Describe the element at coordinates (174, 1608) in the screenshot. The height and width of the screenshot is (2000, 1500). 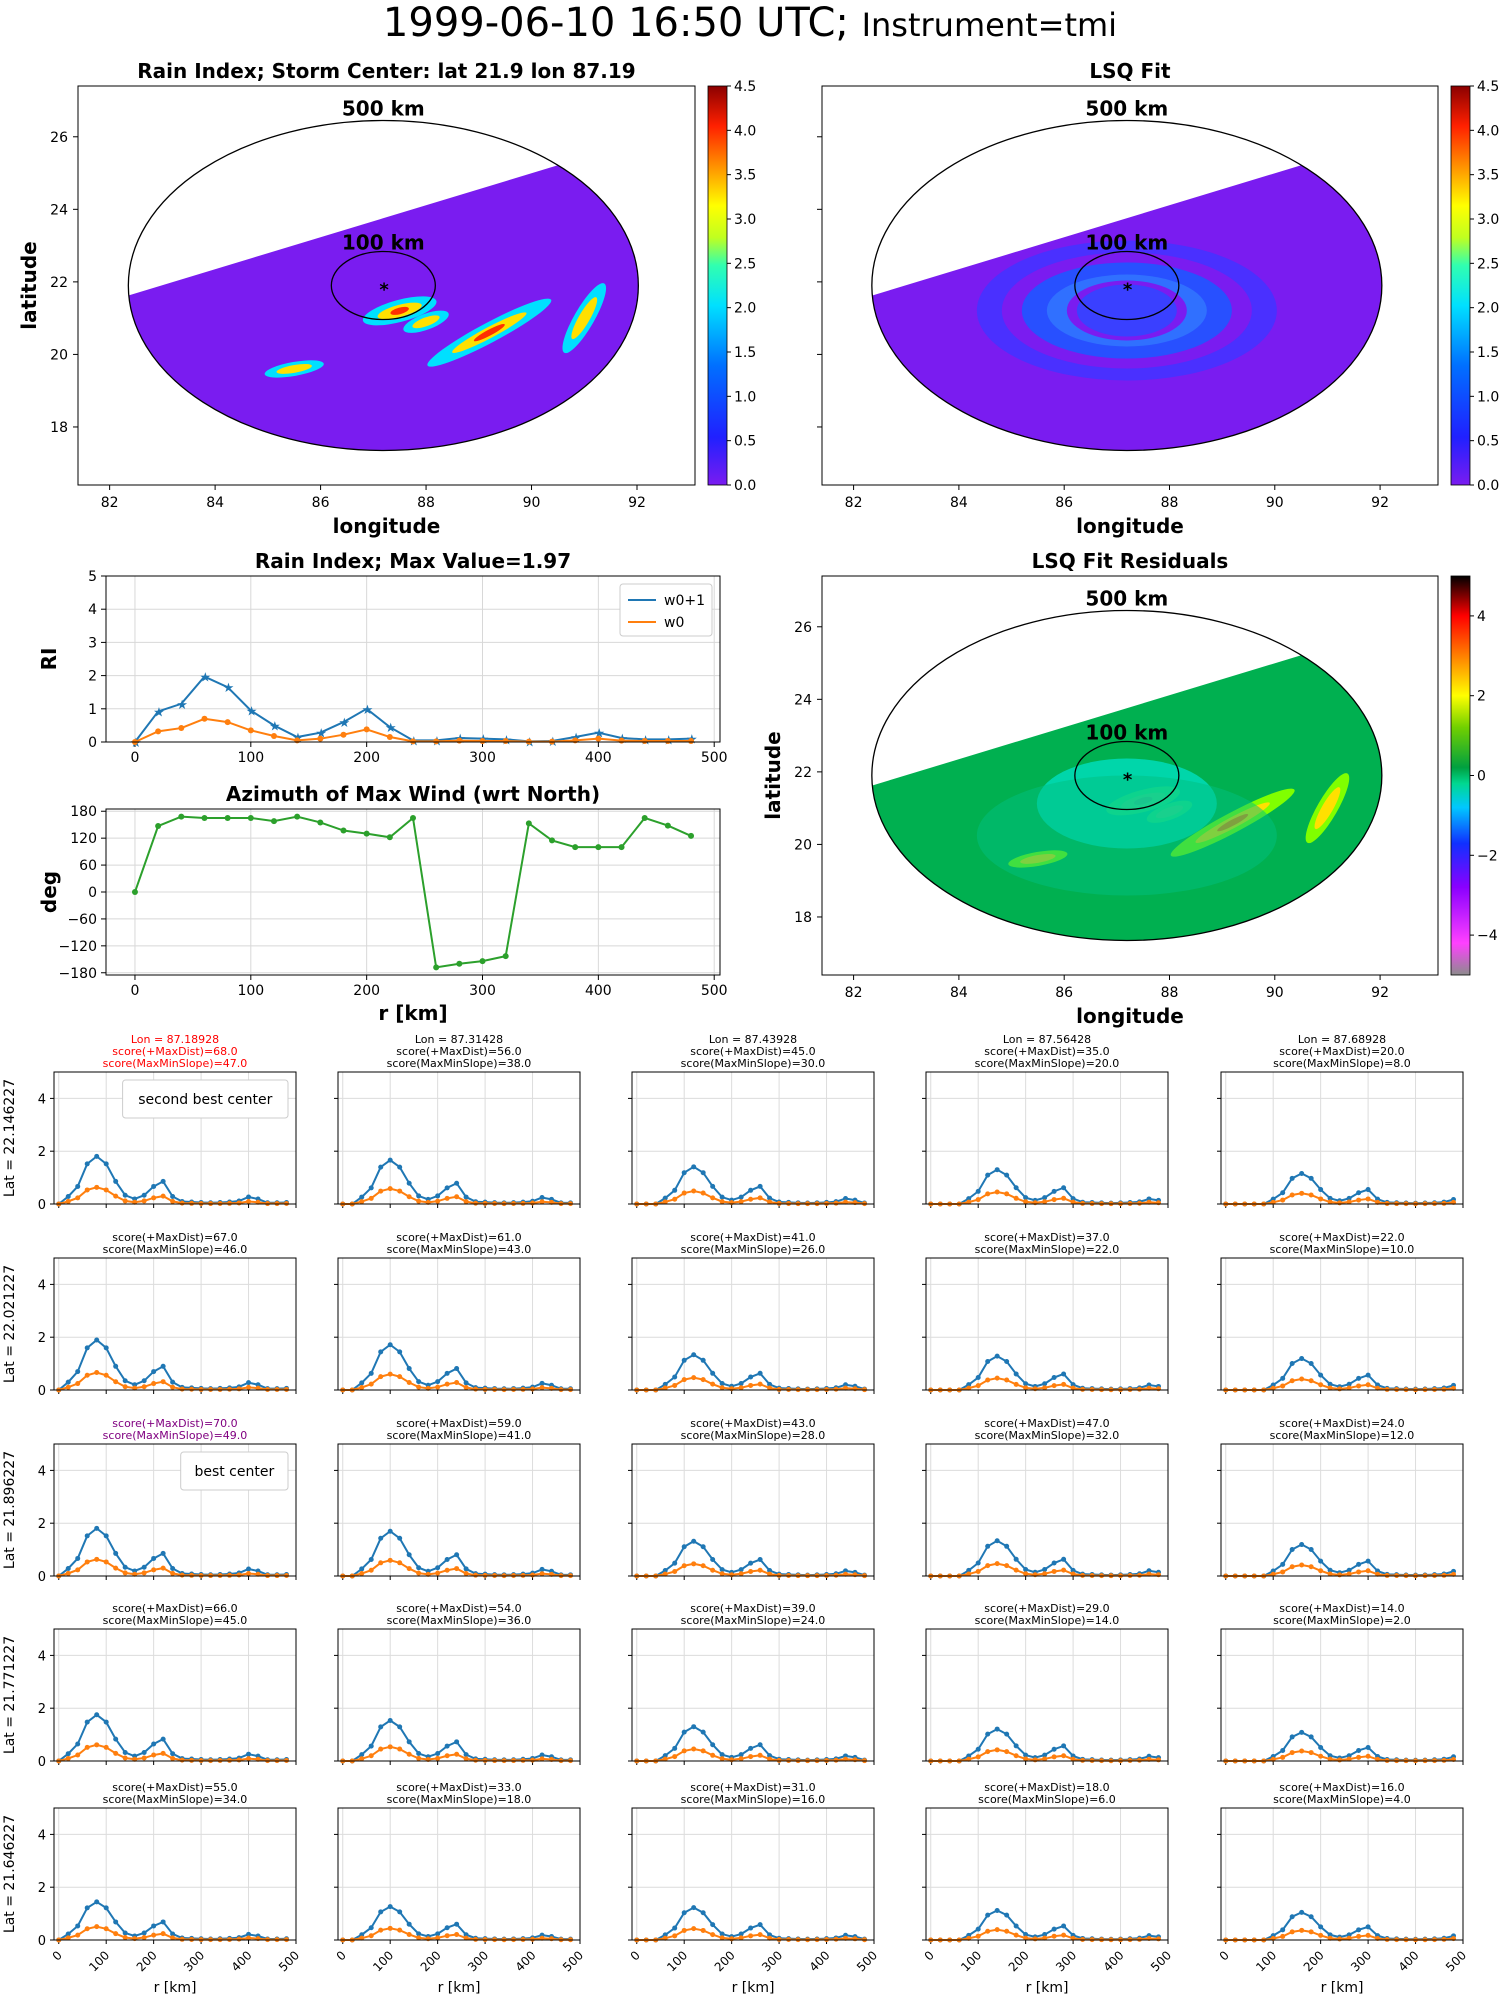
I see `panel-title-line: score(+MaxDist)=66.0` at that location.